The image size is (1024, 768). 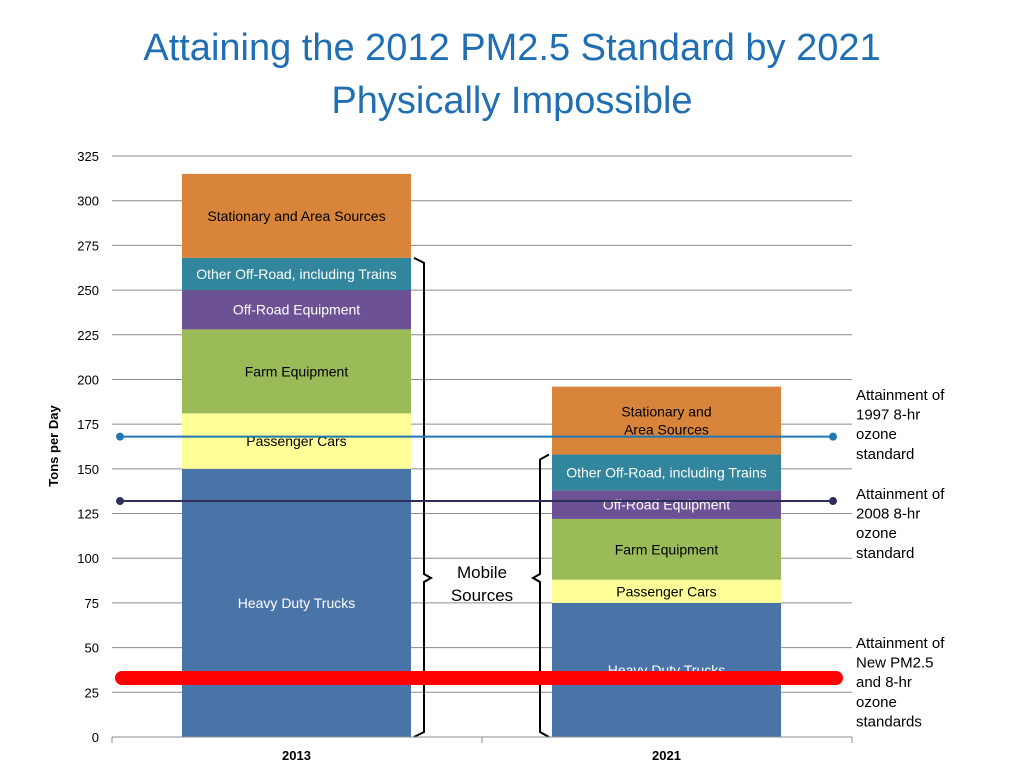 I want to click on y-tick-label: 225, so click(x=88, y=335).